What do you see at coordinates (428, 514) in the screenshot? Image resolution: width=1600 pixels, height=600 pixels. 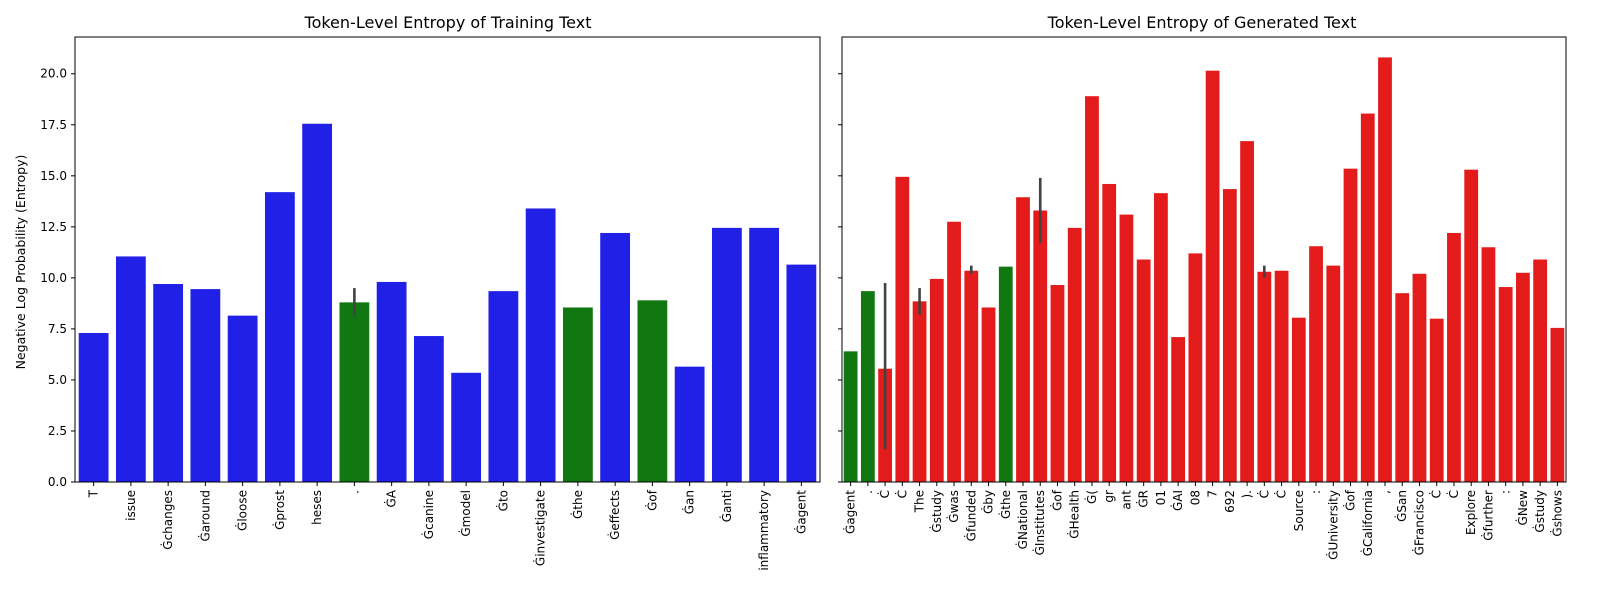 I see `x-tick-label: Ġcanine` at bounding box center [428, 514].